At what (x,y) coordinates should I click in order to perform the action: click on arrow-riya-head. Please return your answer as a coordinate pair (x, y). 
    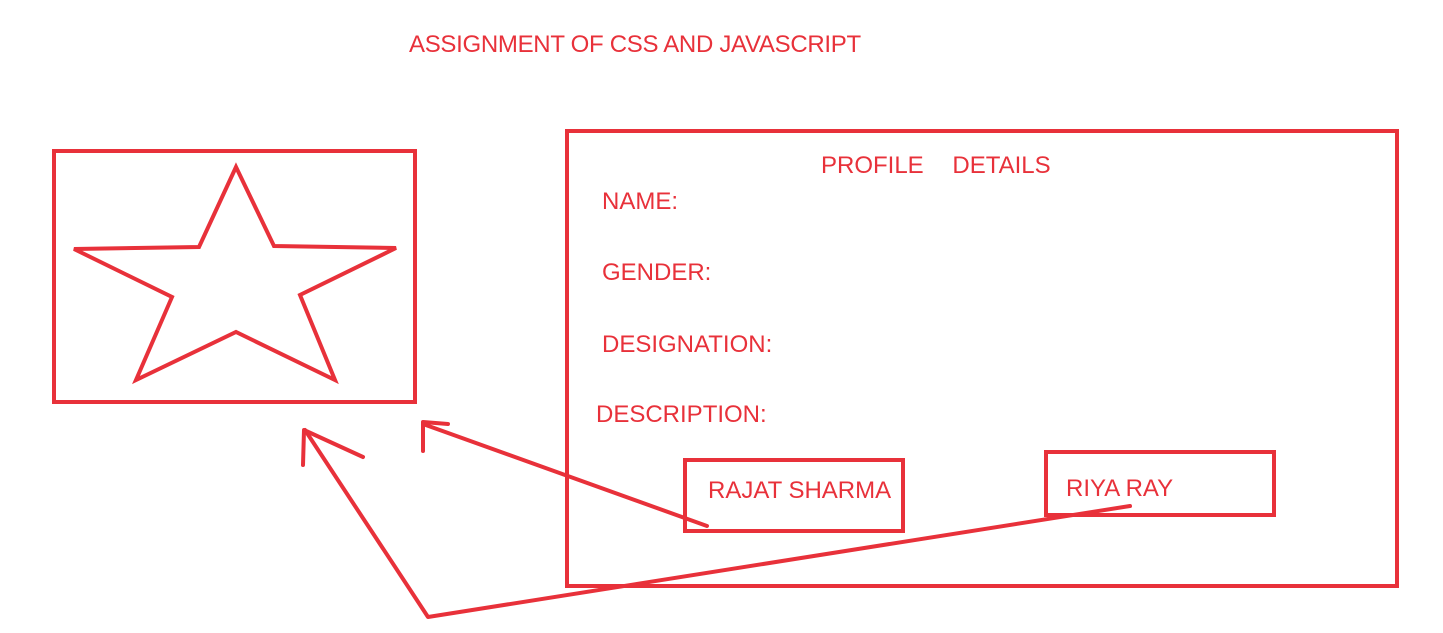
    Looking at the image, I should click on (333, 447).